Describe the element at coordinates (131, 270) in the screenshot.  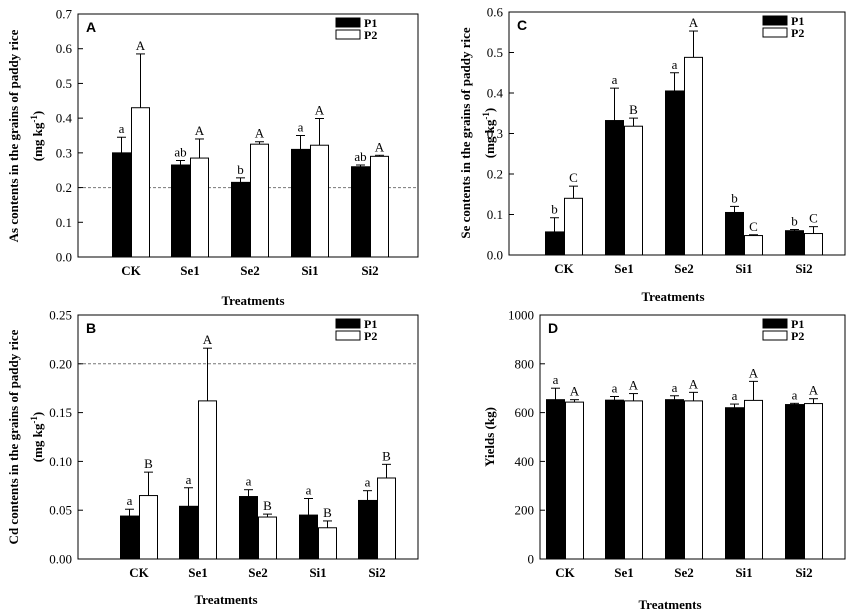
I see `x-tick-label: CK` at that location.